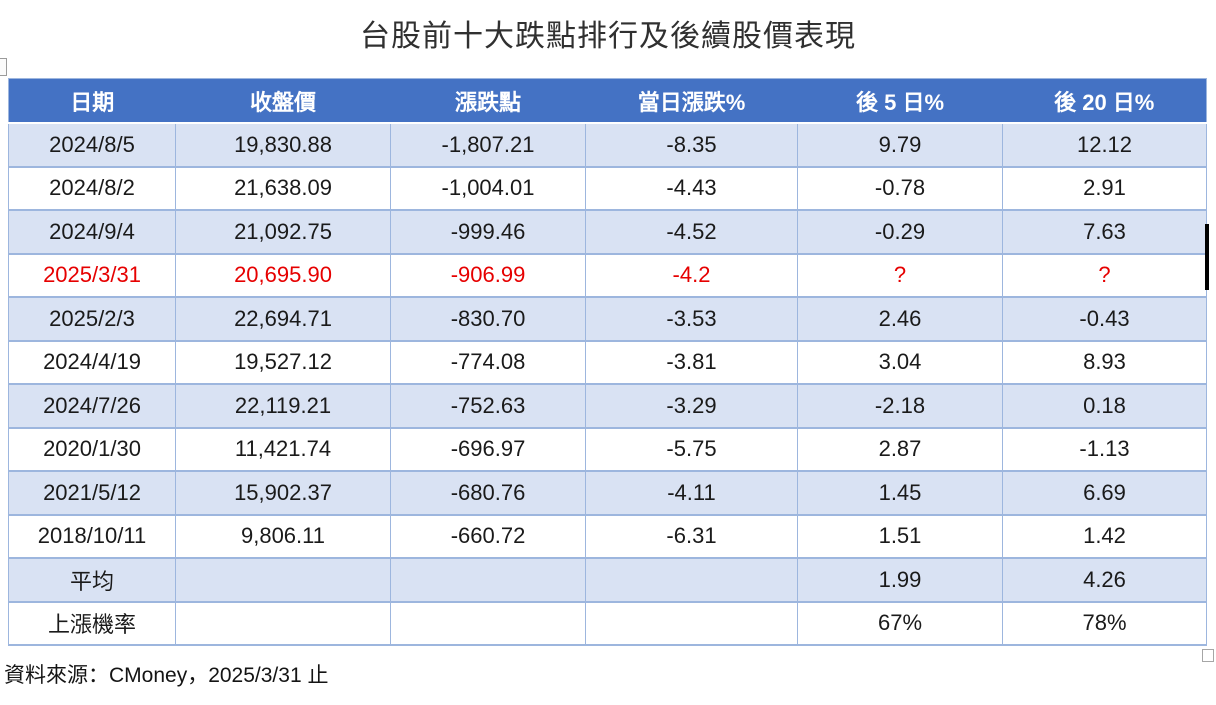 The image size is (1216, 705). I want to click on table-cell: 21,638.09, so click(283, 188).